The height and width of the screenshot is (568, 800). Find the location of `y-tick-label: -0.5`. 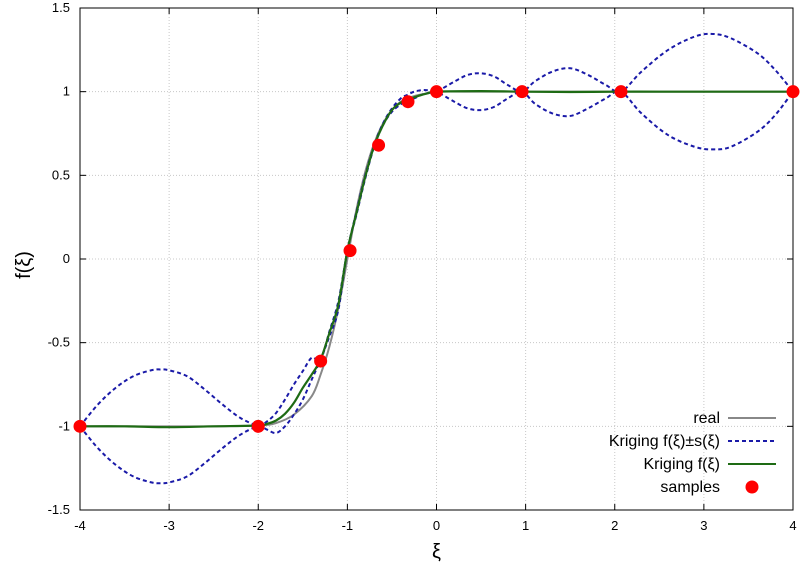

y-tick-label: -0.5 is located at coordinates (59, 342).